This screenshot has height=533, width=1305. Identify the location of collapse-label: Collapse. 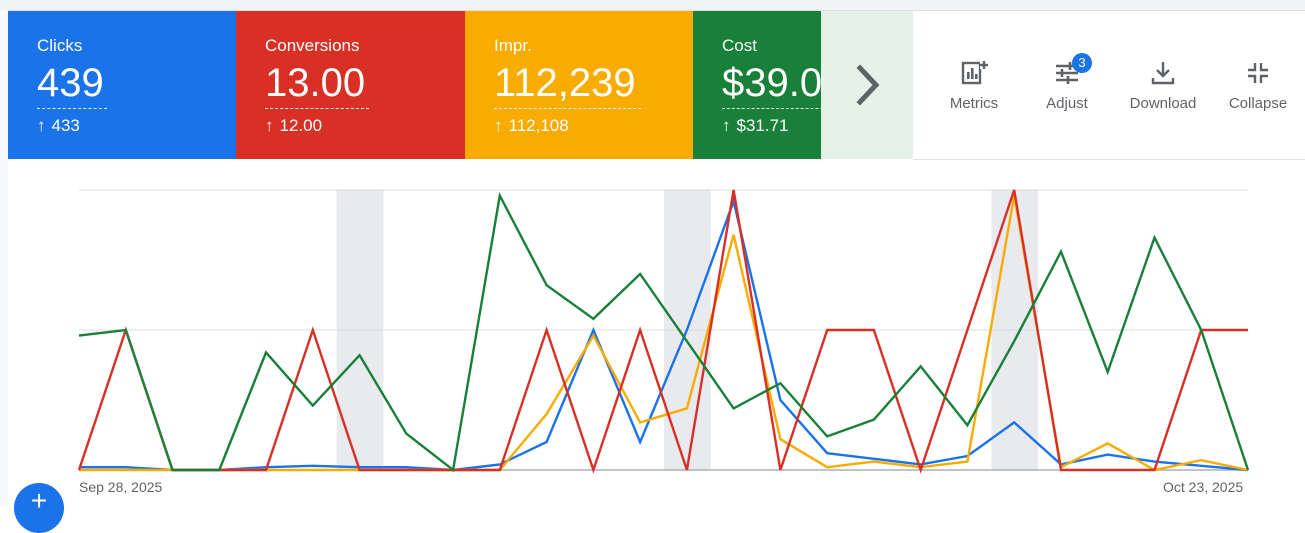
(1258, 103).